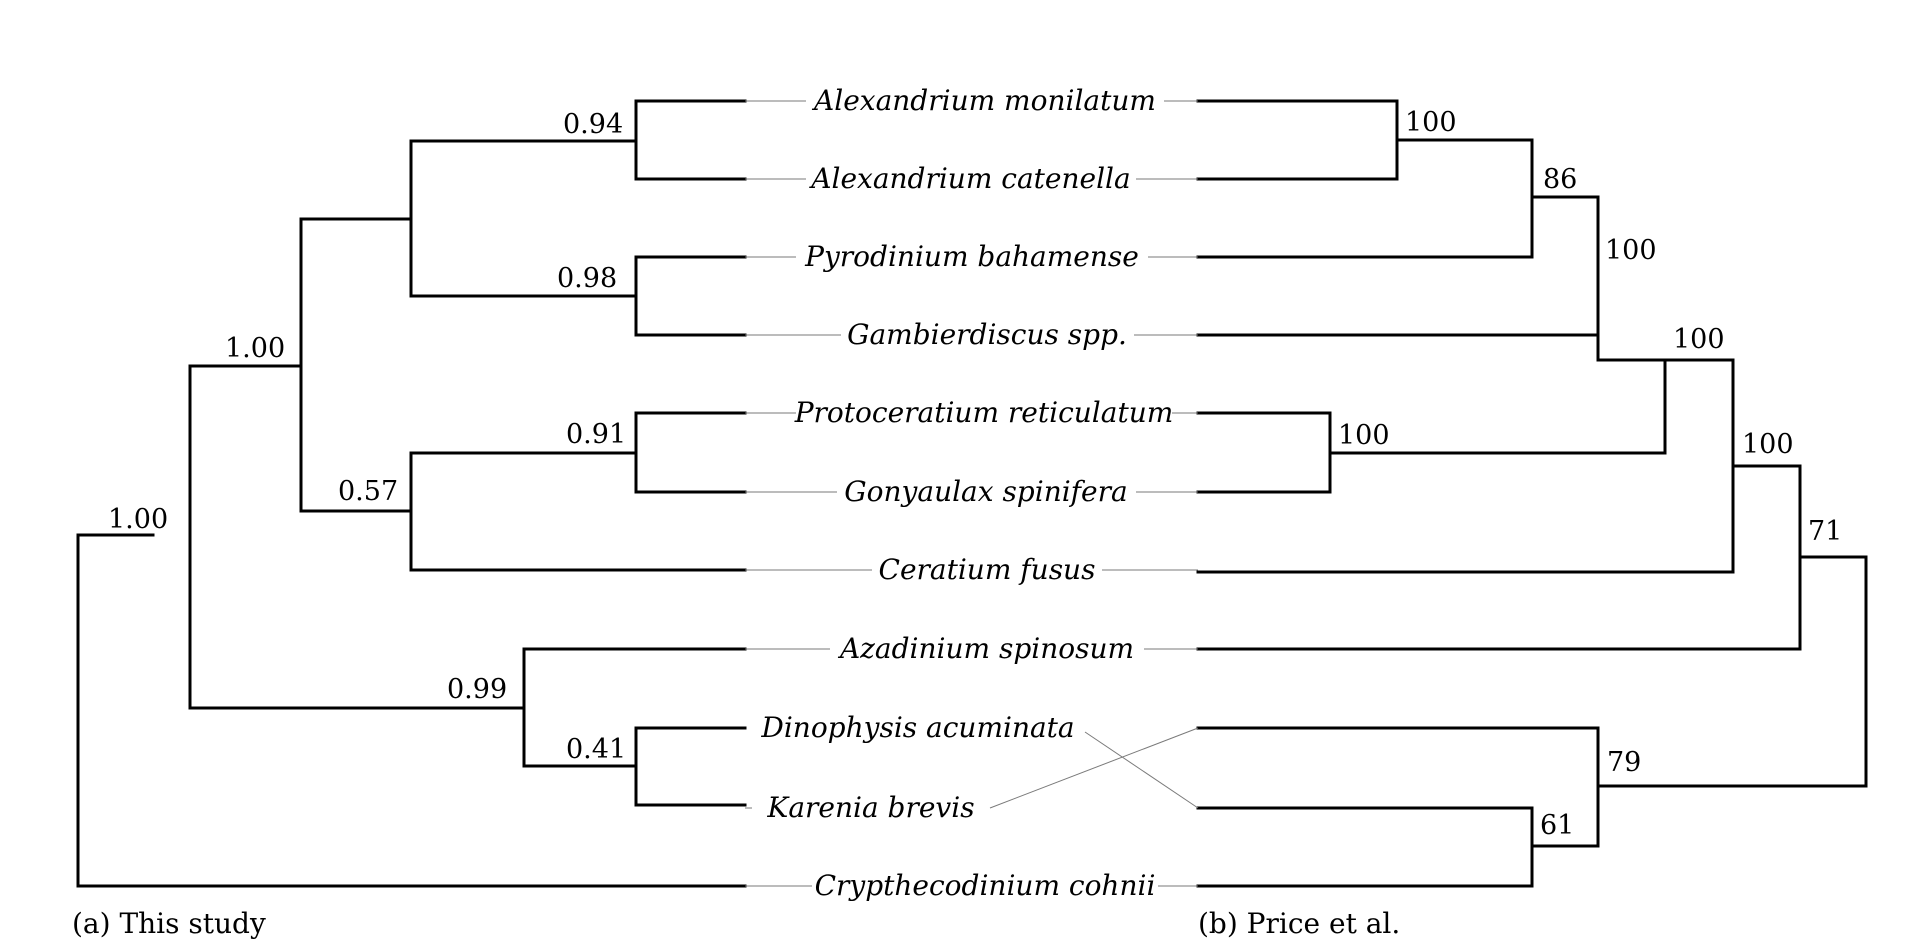  Describe the element at coordinates (1631, 250) in the screenshot. I see `right-support-gamb: 100` at that location.